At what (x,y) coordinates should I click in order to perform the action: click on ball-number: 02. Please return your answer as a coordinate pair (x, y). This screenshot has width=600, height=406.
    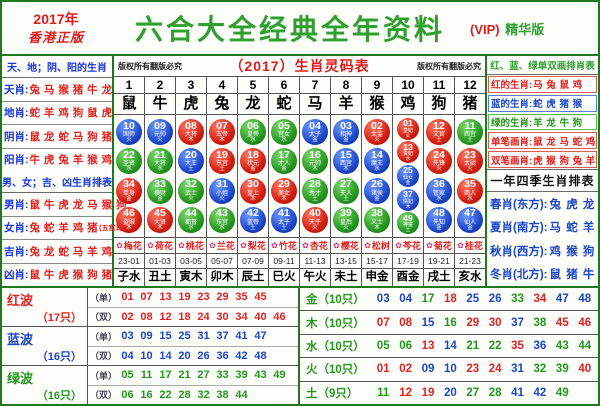
    Looking at the image, I should click on (377, 125).